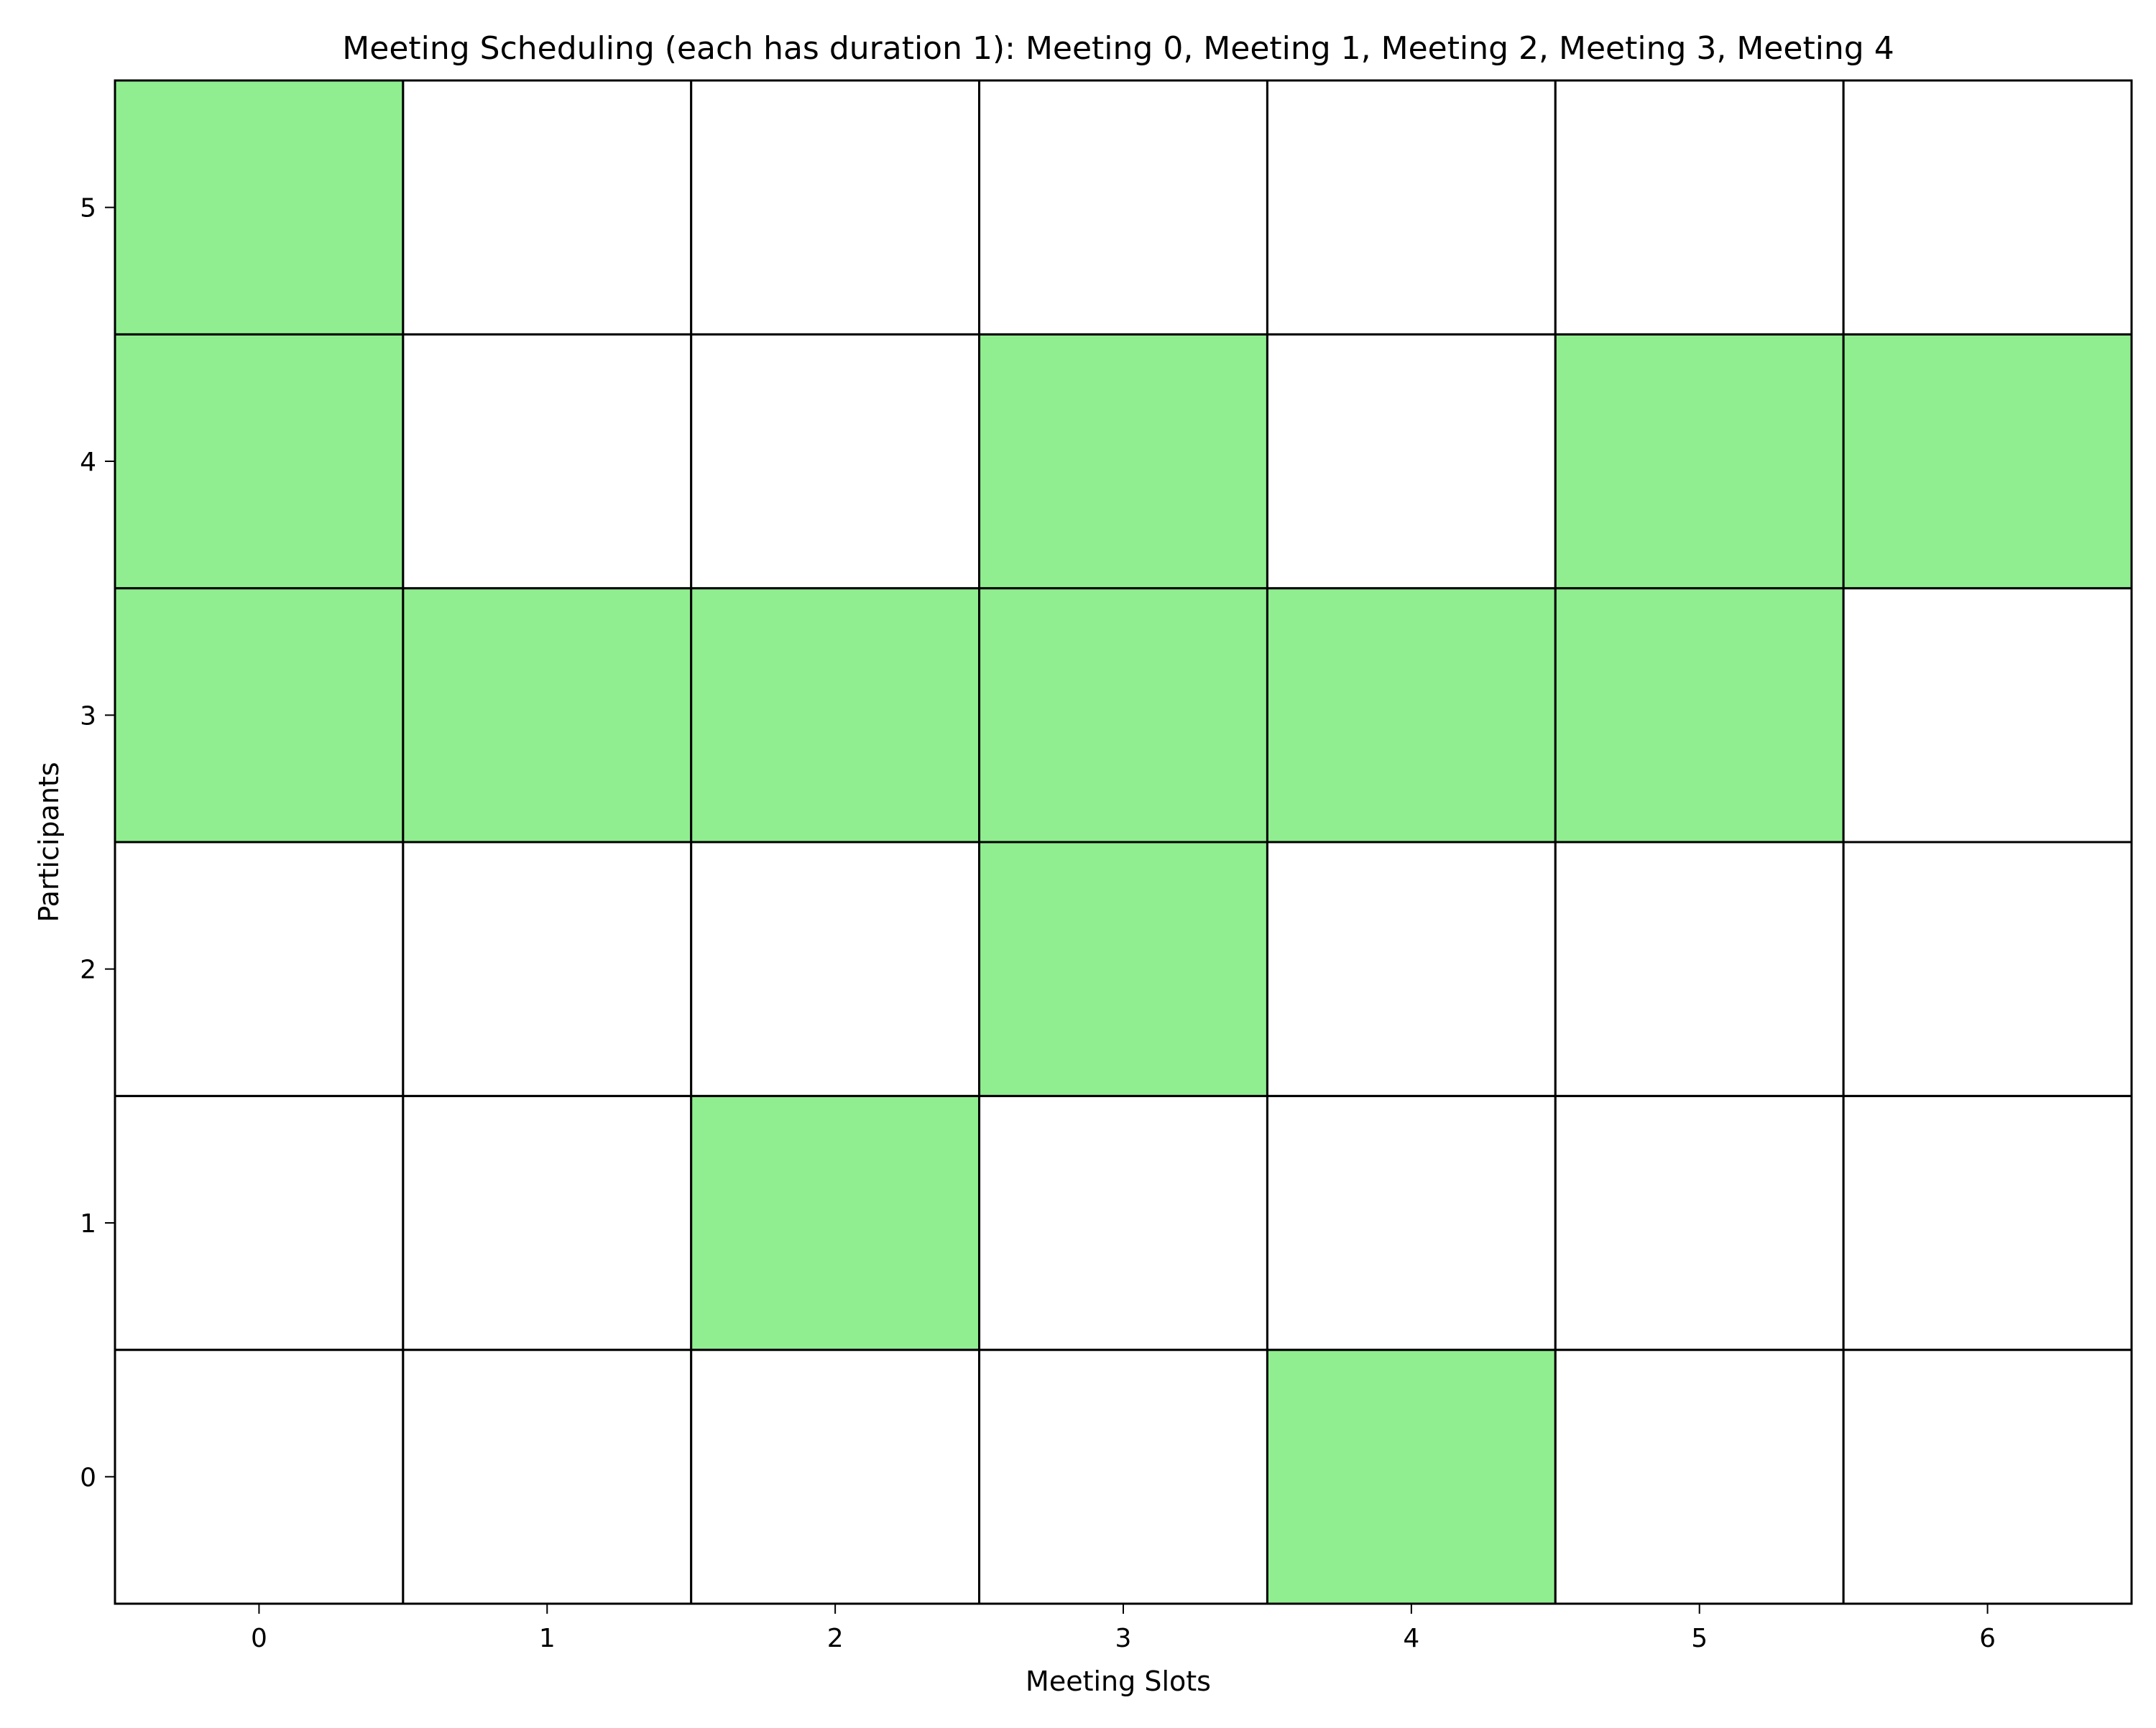 The image size is (2156, 1728). What do you see at coordinates (1987, 462) in the screenshot?
I see `cell-p4-s6` at bounding box center [1987, 462].